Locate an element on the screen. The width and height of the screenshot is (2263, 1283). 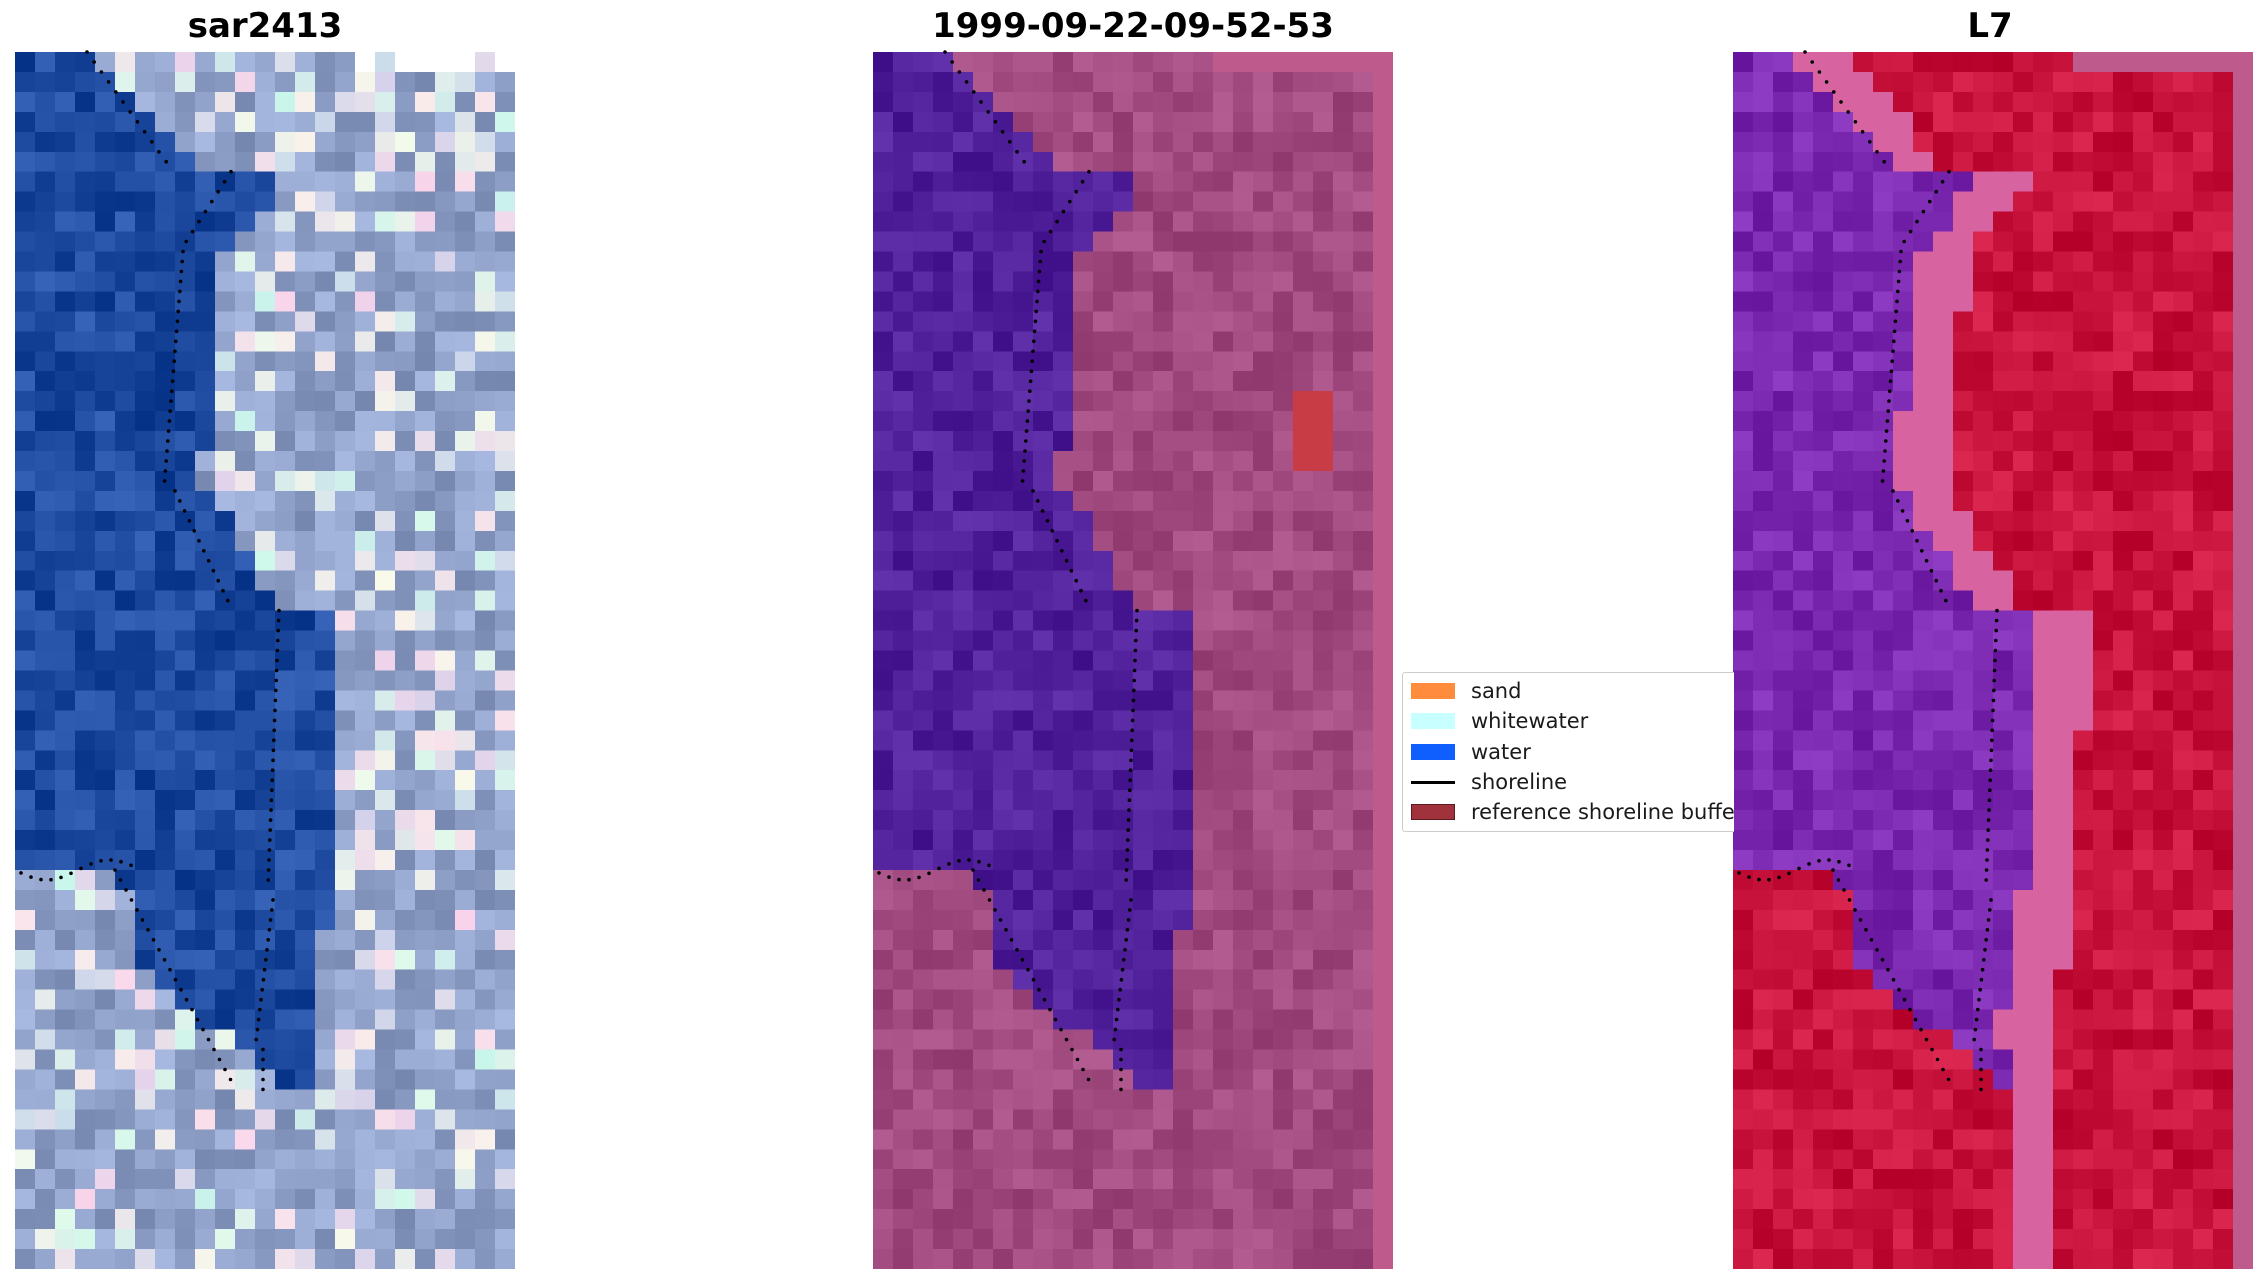
legend-swatch-whitewater is located at coordinates (1433, 721).